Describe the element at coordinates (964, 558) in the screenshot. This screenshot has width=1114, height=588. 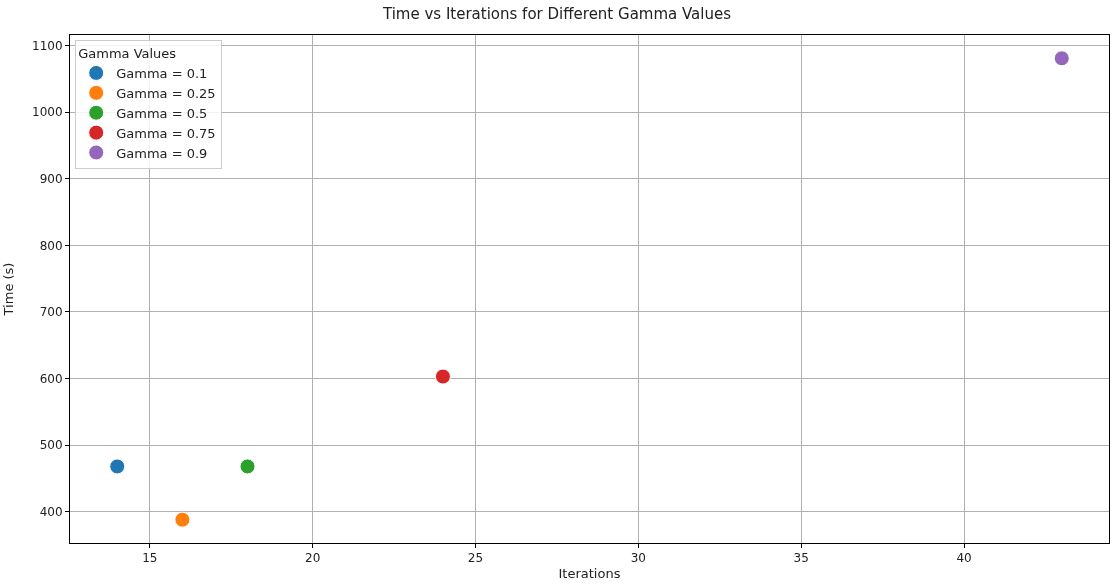
I see `x-tick-label: 40` at that location.